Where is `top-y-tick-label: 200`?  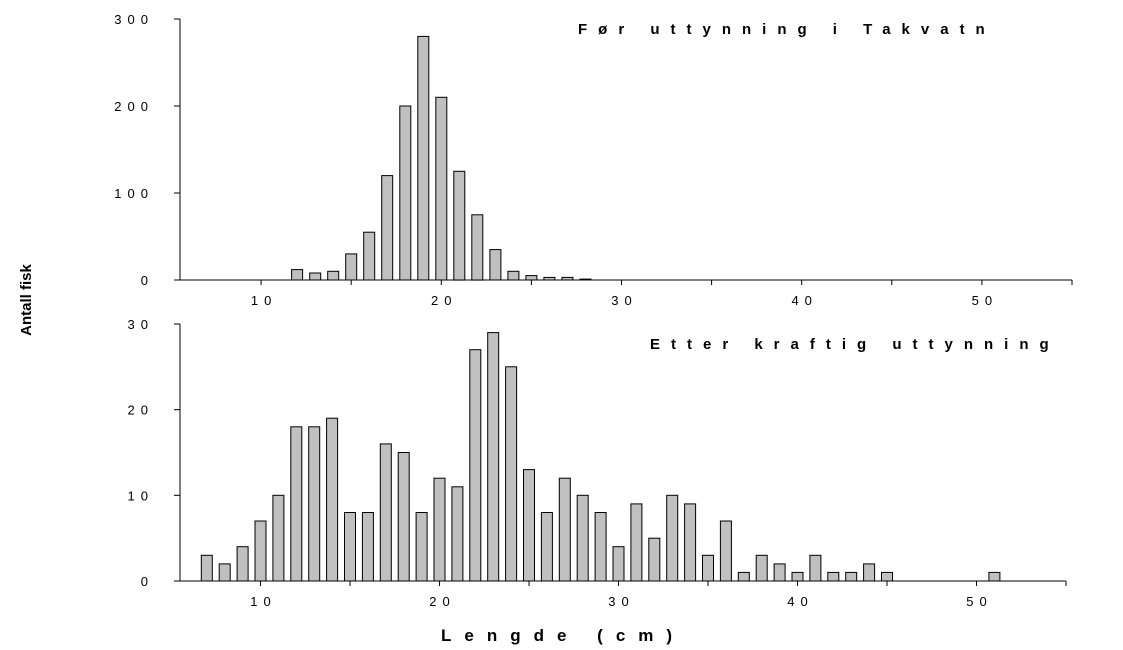
top-y-tick-label: 200 is located at coordinates (134, 106).